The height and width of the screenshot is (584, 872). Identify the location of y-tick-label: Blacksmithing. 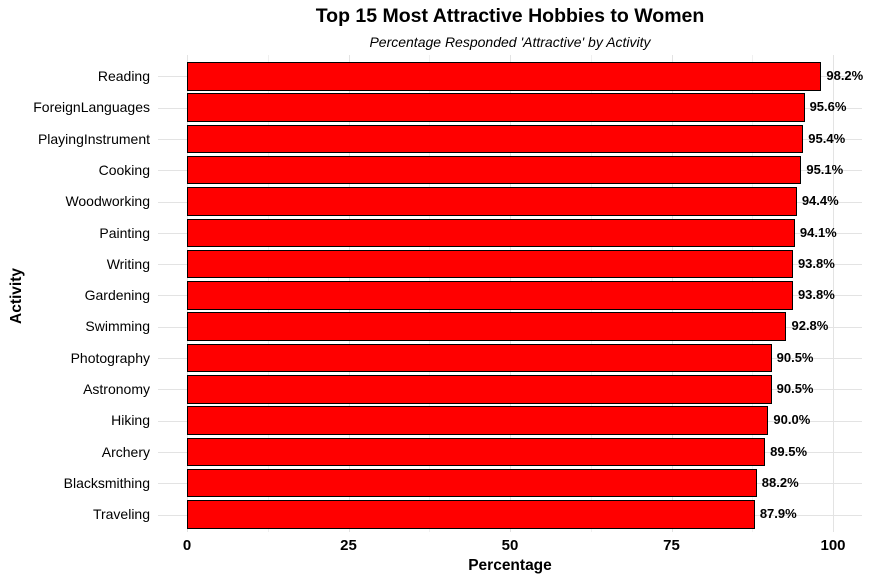
(106, 482).